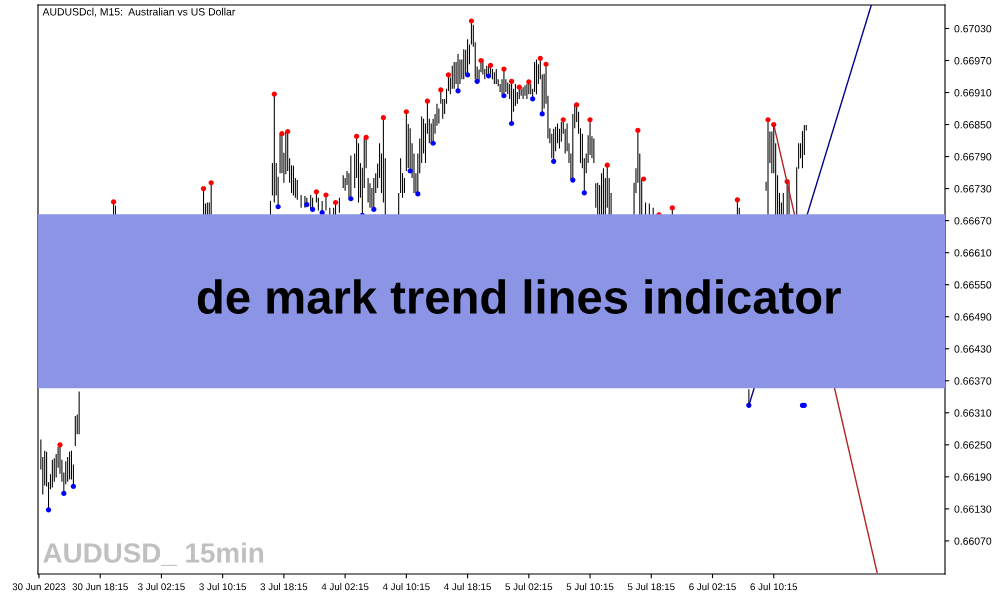 The height and width of the screenshot is (596, 1003). What do you see at coordinates (973, 221) in the screenshot?
I see `y-tick-label: 0.66670` at bounding box center [973, 221].